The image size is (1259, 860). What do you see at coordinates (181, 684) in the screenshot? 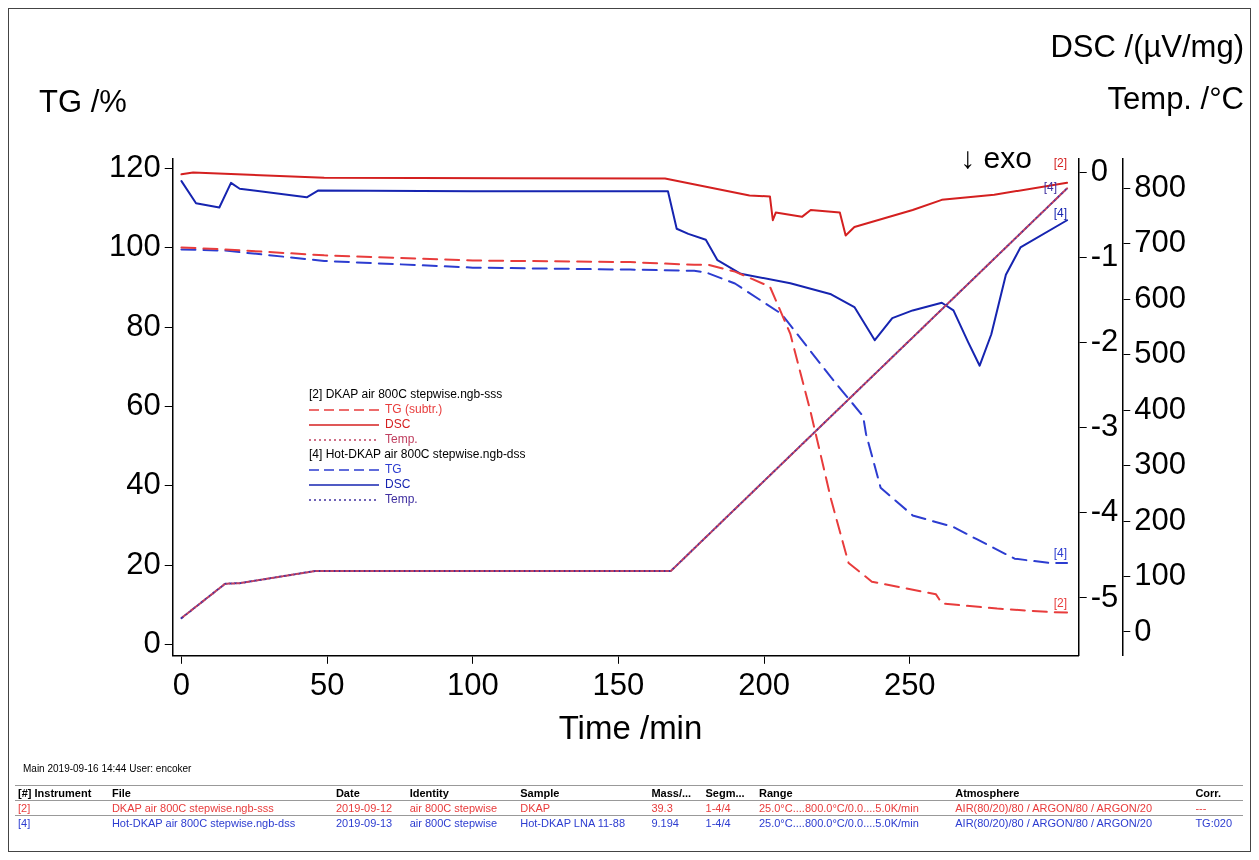
I see `x-tick-label: 0` at bounding box center [181, 684].